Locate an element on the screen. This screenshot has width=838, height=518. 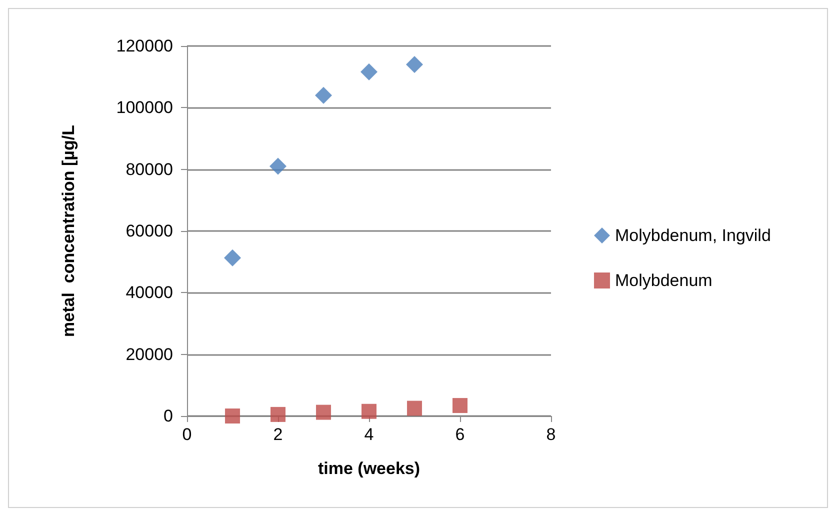
y-tick-label: 100000 is located at coordinates (144, 108).